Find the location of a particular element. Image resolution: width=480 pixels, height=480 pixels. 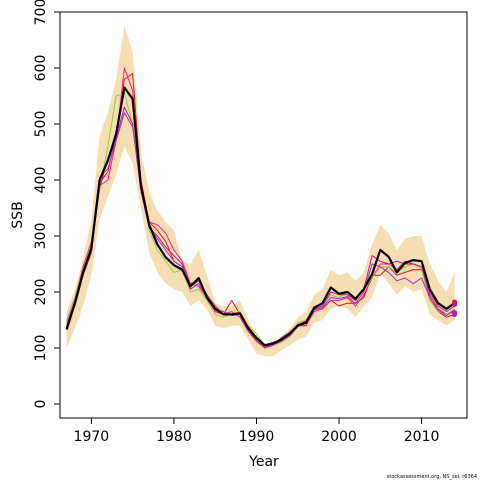

y-tick-label-100: 100 is located at coordinates (41, 348).